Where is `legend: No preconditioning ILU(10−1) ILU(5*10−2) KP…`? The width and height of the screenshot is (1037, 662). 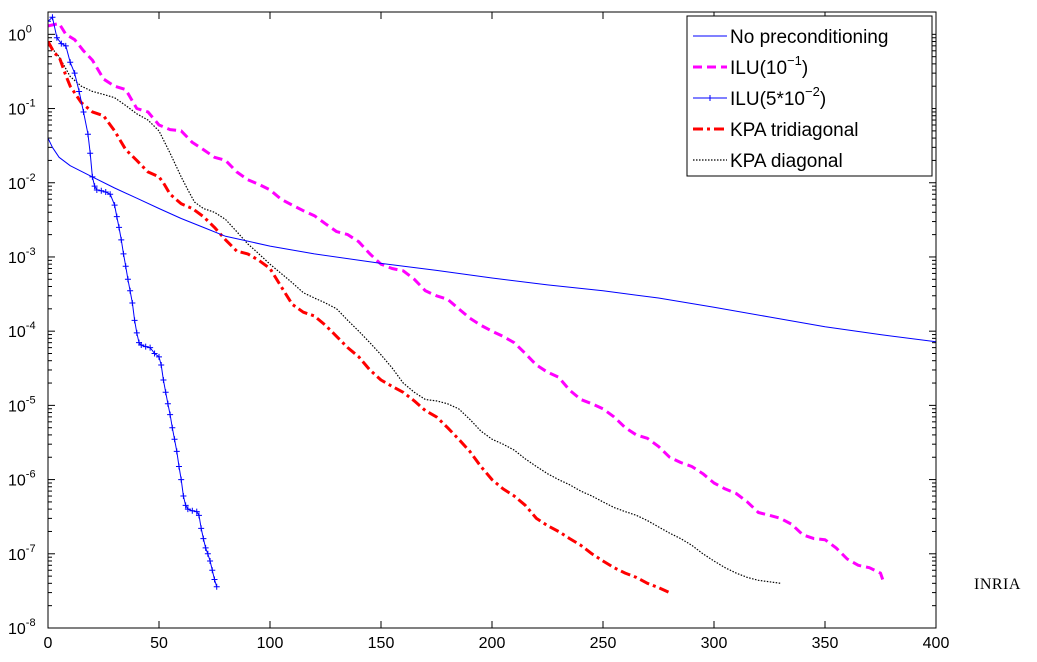
legend: No preconditioning ILU(10−1) ILU(5*10−2) KP… is located at coordinates (809, 96).